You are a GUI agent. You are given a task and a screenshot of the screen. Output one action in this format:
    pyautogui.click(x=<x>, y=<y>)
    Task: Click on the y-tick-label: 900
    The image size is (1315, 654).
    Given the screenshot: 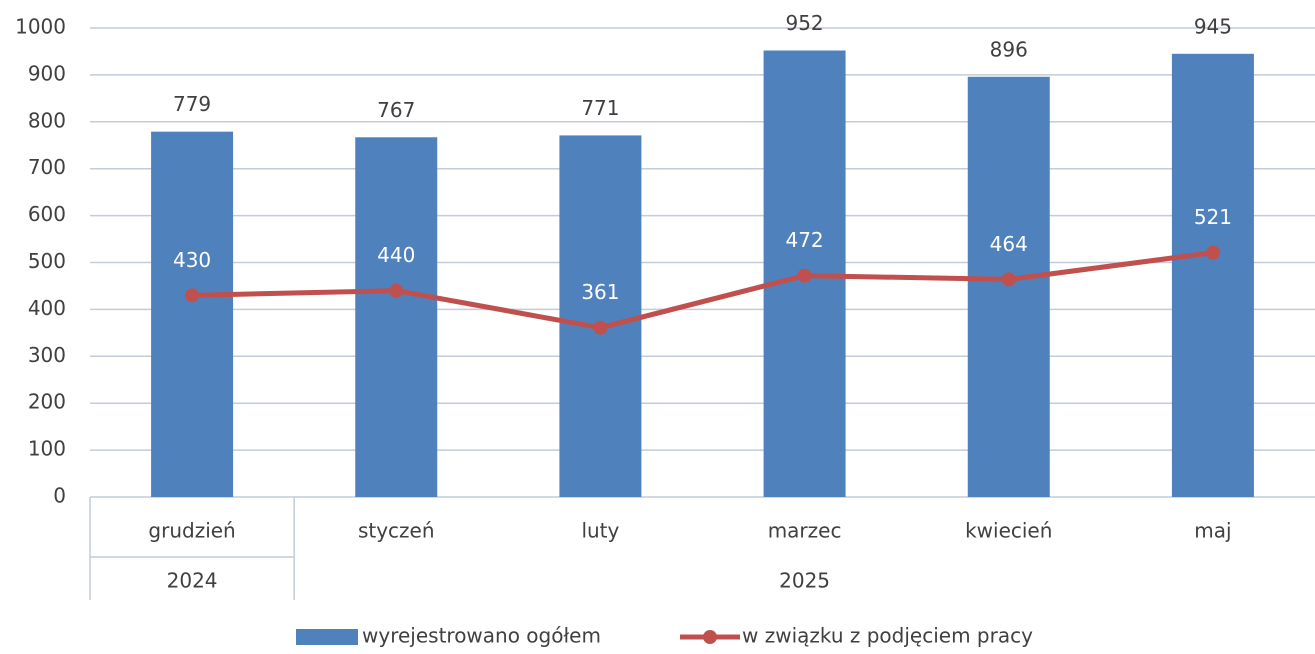 What is the action you would take?
    pyautogui.click(x=47, y=73)
    